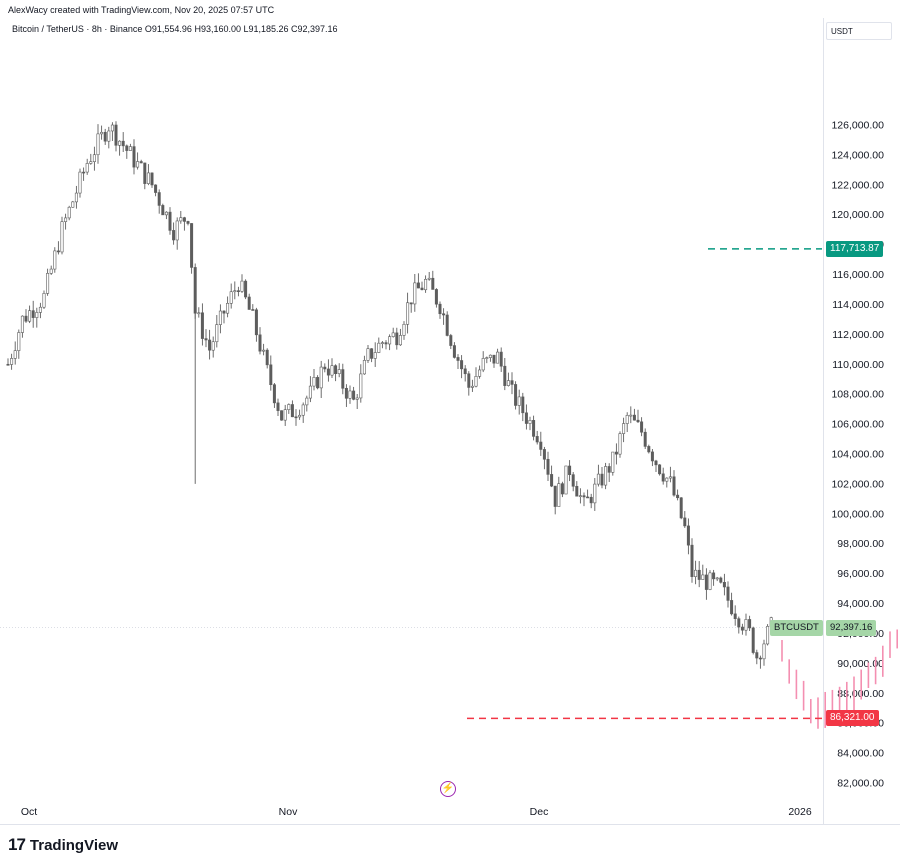 The height and width of the screenshot is (866, 900). I want to click on support-price-badge: 86,321.00, so click(852, 718).